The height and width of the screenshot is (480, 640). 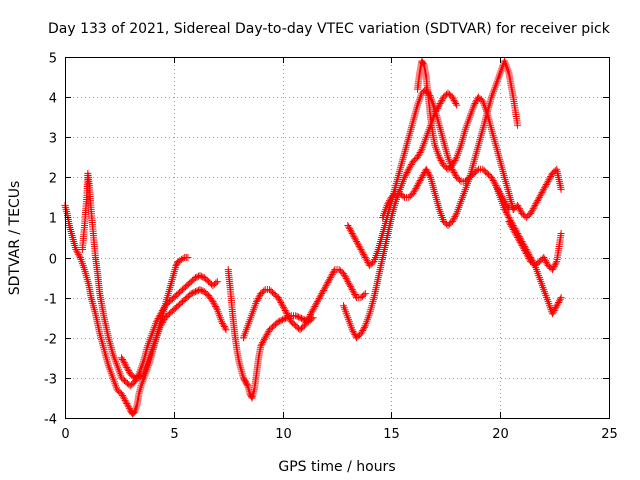 I want to click on series-track-j, so click(x=528, y=249).